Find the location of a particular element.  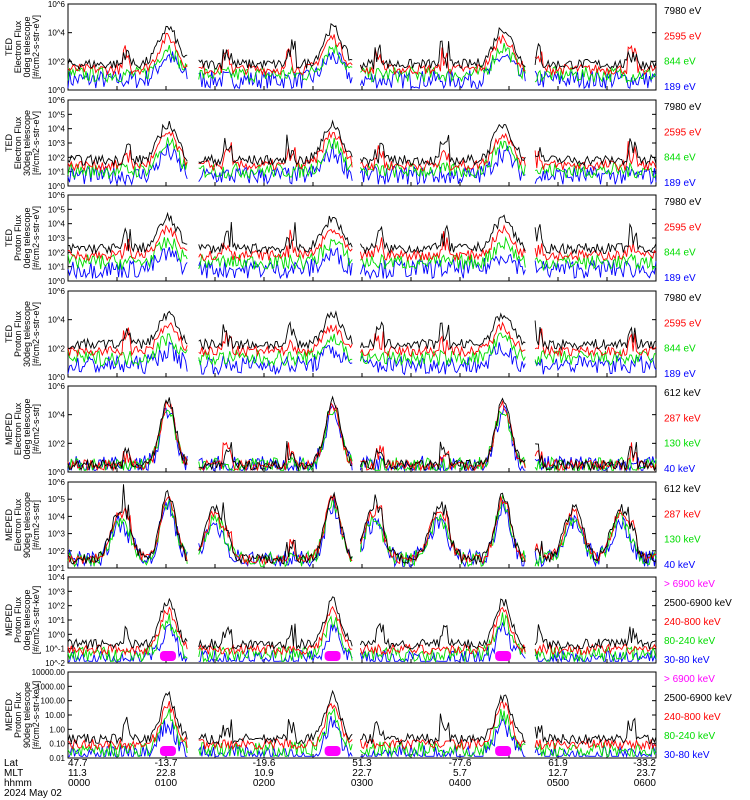

legend-entry: > 6900 keV is located at coordinates (689, 584).